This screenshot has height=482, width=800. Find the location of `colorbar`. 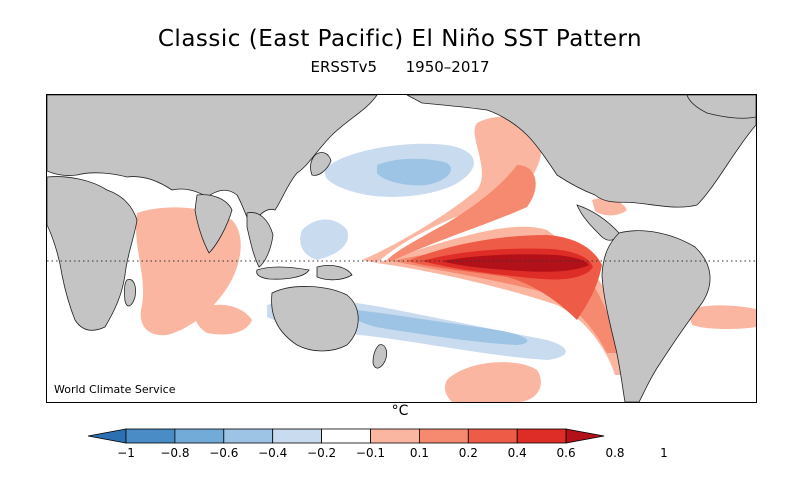

colorbar is located at coordinates (346, 436).